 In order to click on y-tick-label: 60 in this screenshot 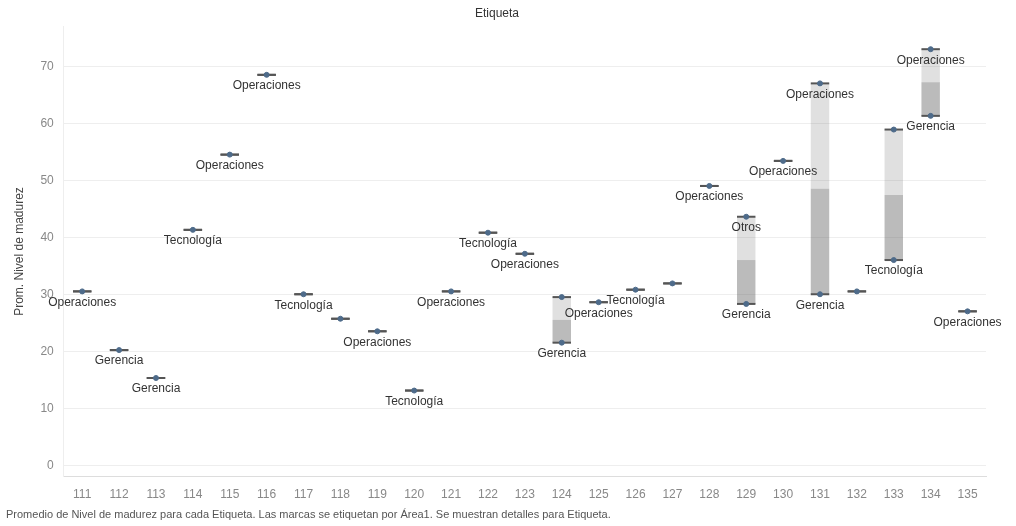, I will do `click(47, 122)`.